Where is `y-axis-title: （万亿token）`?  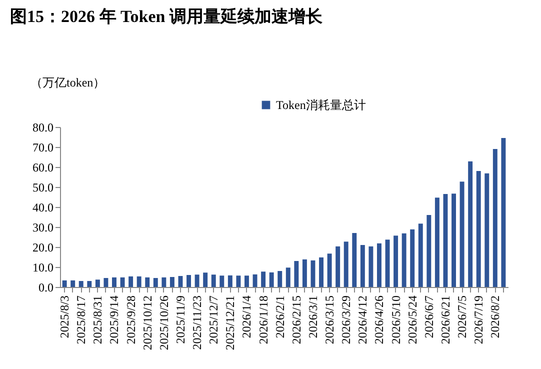 y-axis-title: （万亿token） is located at coordinates (68, 83).